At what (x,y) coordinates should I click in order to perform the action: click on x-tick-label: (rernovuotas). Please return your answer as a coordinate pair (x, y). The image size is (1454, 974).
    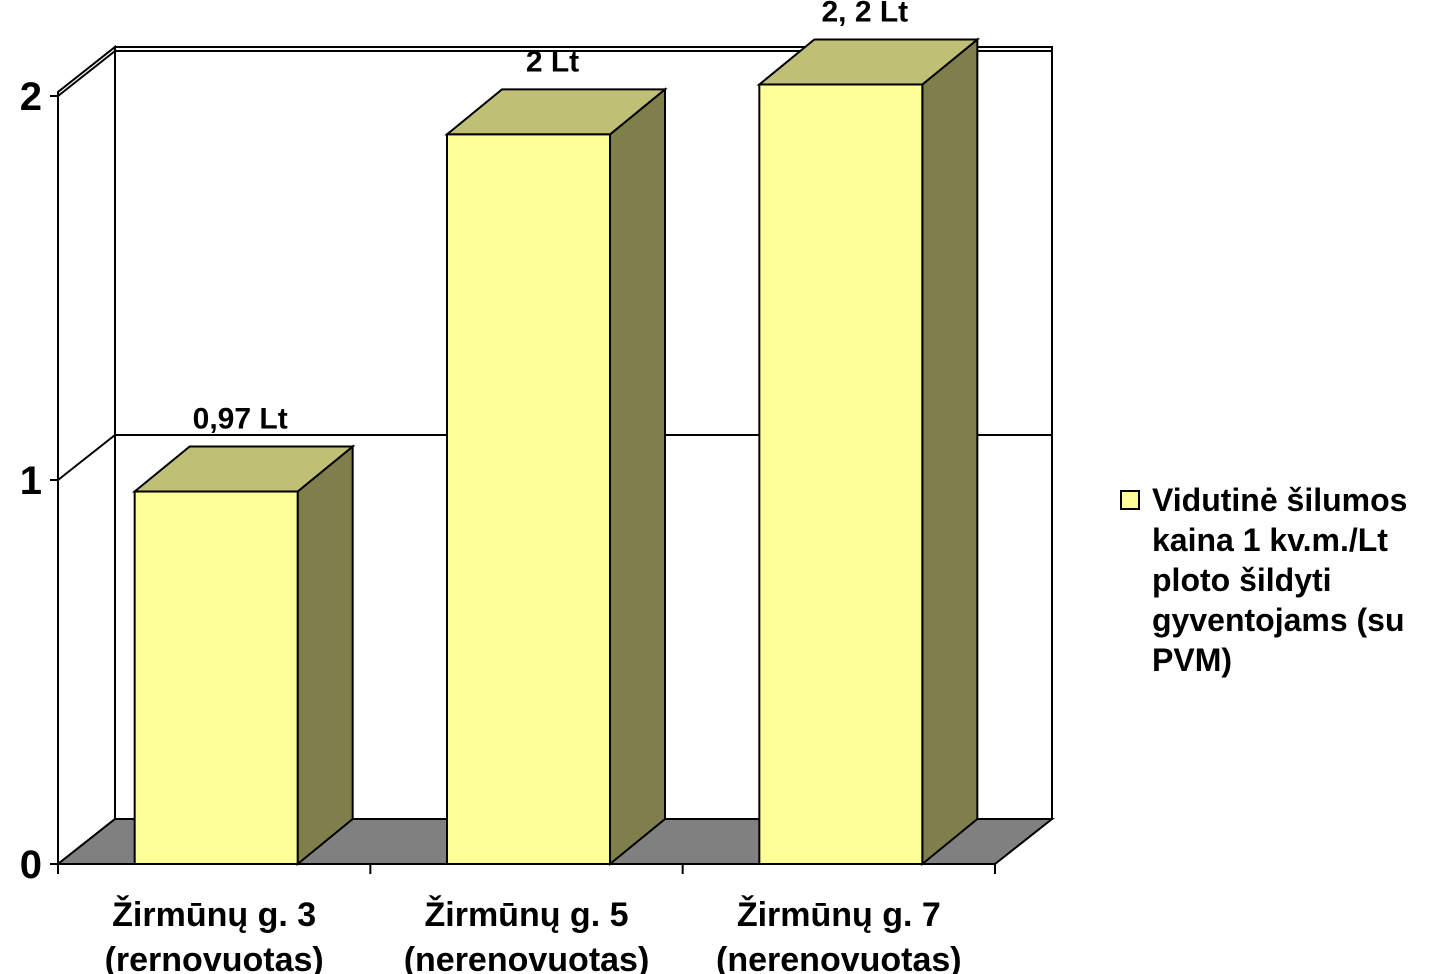
    Looking at the image, I should click on (214, 957).